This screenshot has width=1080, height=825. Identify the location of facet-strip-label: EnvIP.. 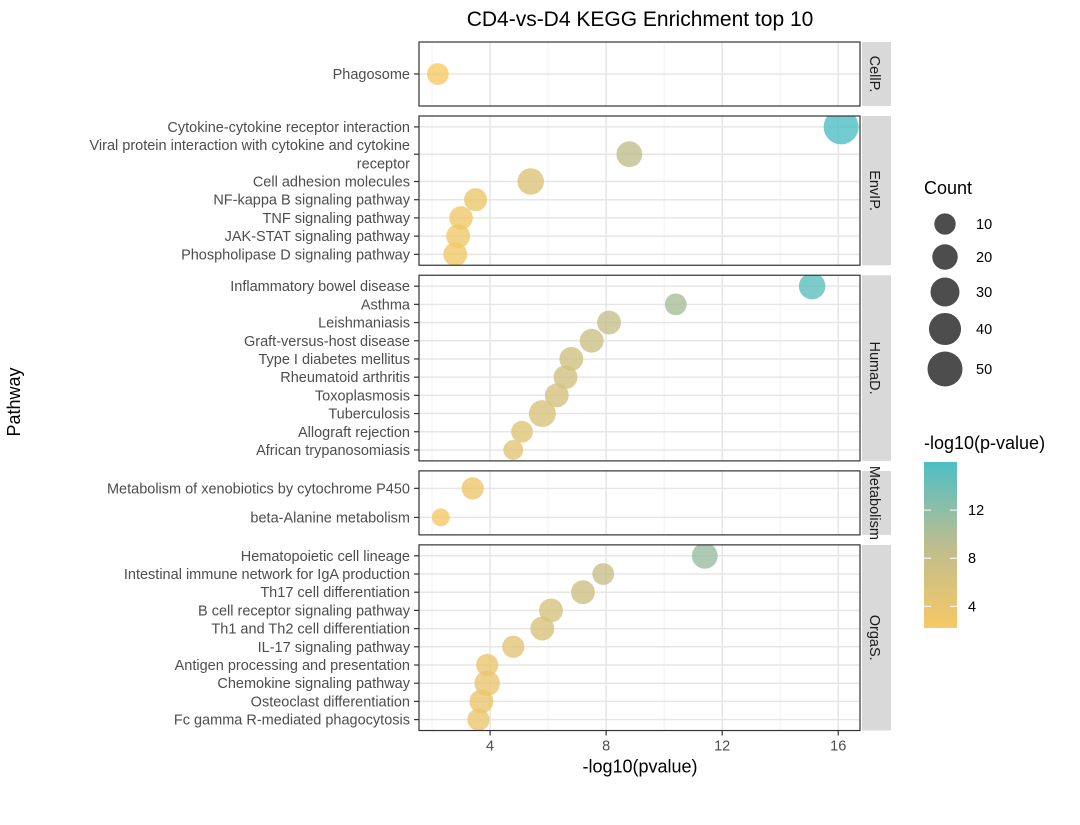
(874, 190).